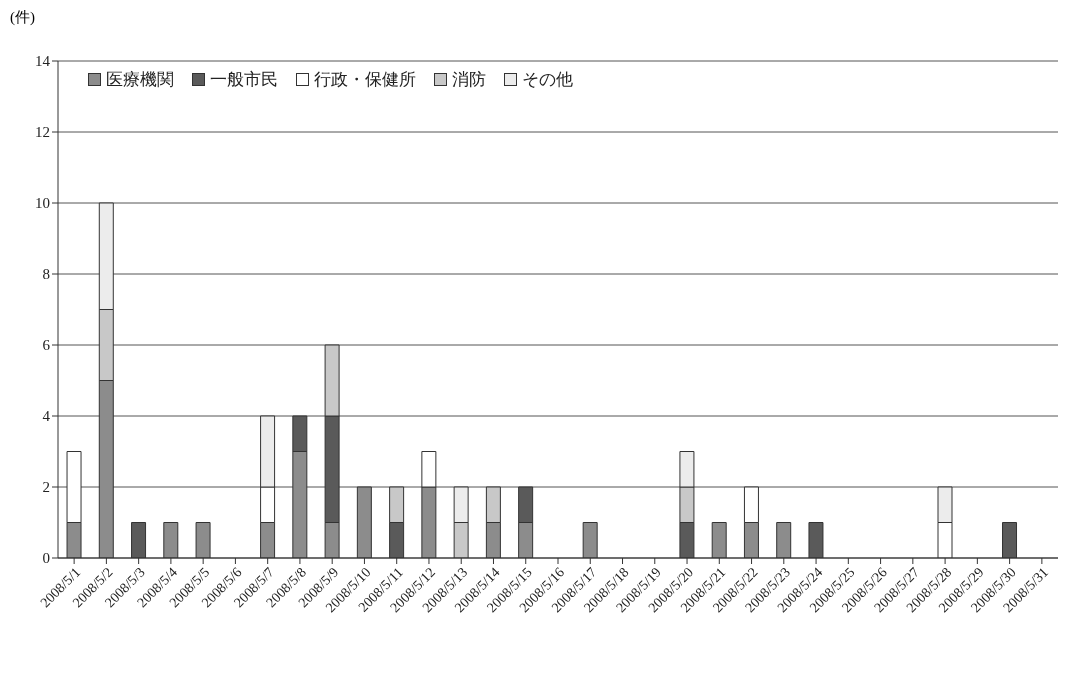 The width and height of the screenshot is (1079, 673). I want to click on y-tick-label: 0, so click(46, 558).